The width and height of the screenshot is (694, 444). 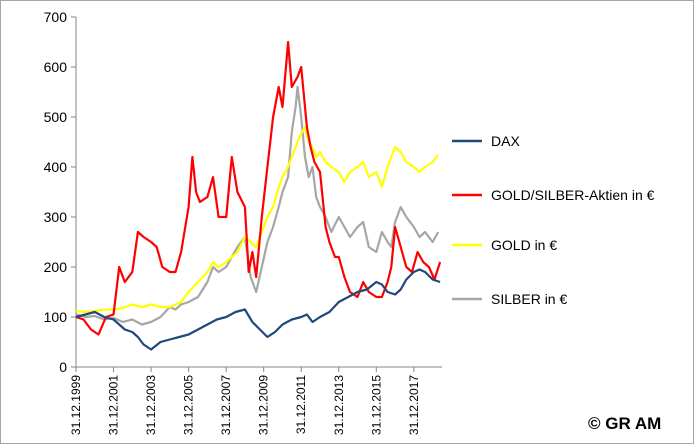 What do you see at coordinates (414, 405) in the screenshot?
I see `x-tick-label: 31.12.2017` at bounding box center [414, 405].